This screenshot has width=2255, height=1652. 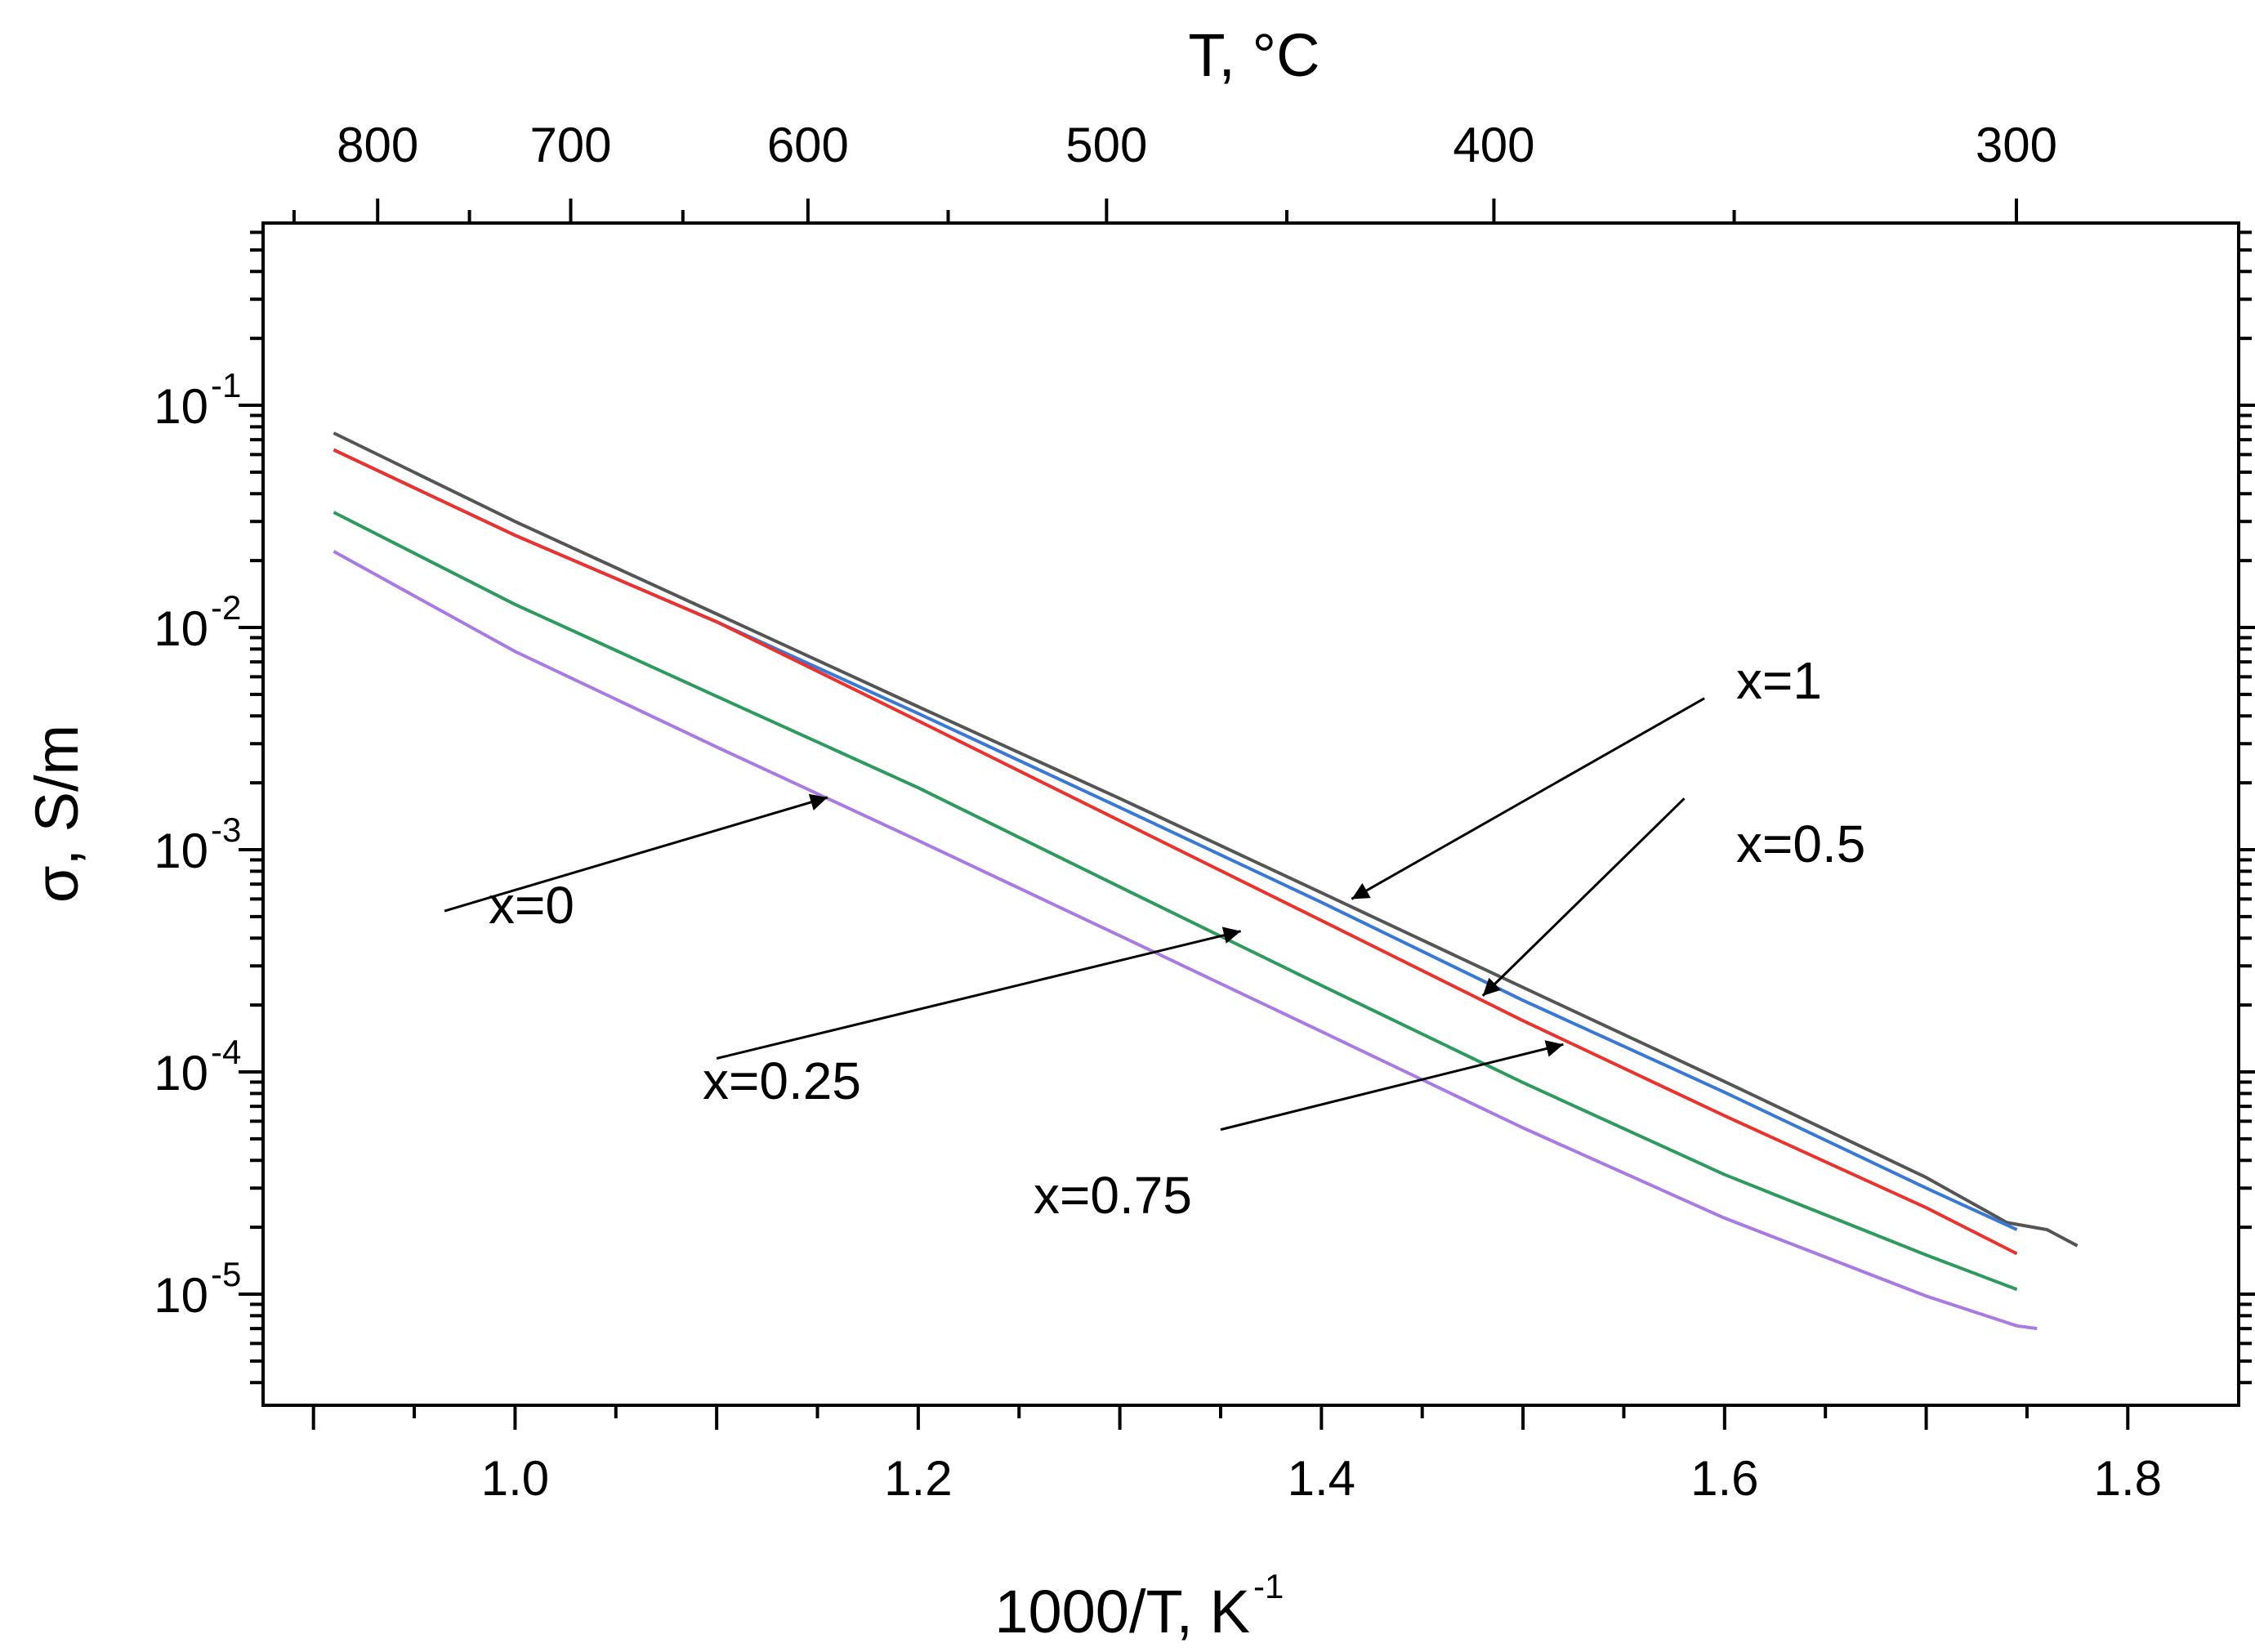 I want to click on annotation-label: x=0.5, so click(x=1800, y=844).